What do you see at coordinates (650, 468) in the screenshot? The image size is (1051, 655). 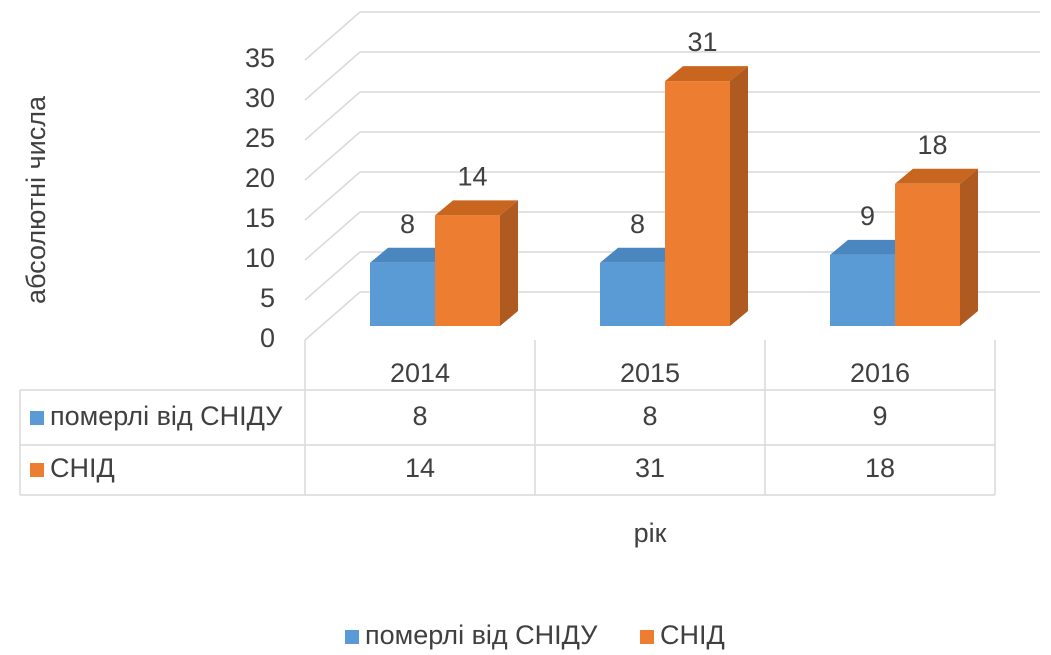 I see `table-cell: 31` at bounding box center [650, 468].